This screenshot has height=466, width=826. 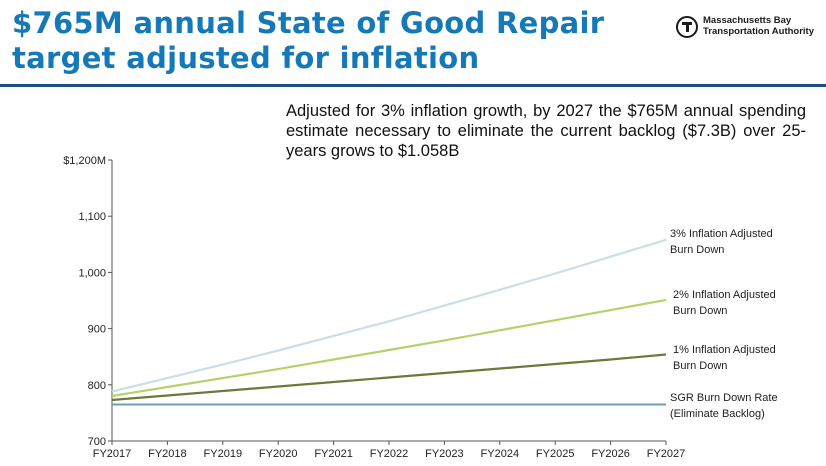 I want to click on series-label-two: Burn Down, so click(x=700, y=311).